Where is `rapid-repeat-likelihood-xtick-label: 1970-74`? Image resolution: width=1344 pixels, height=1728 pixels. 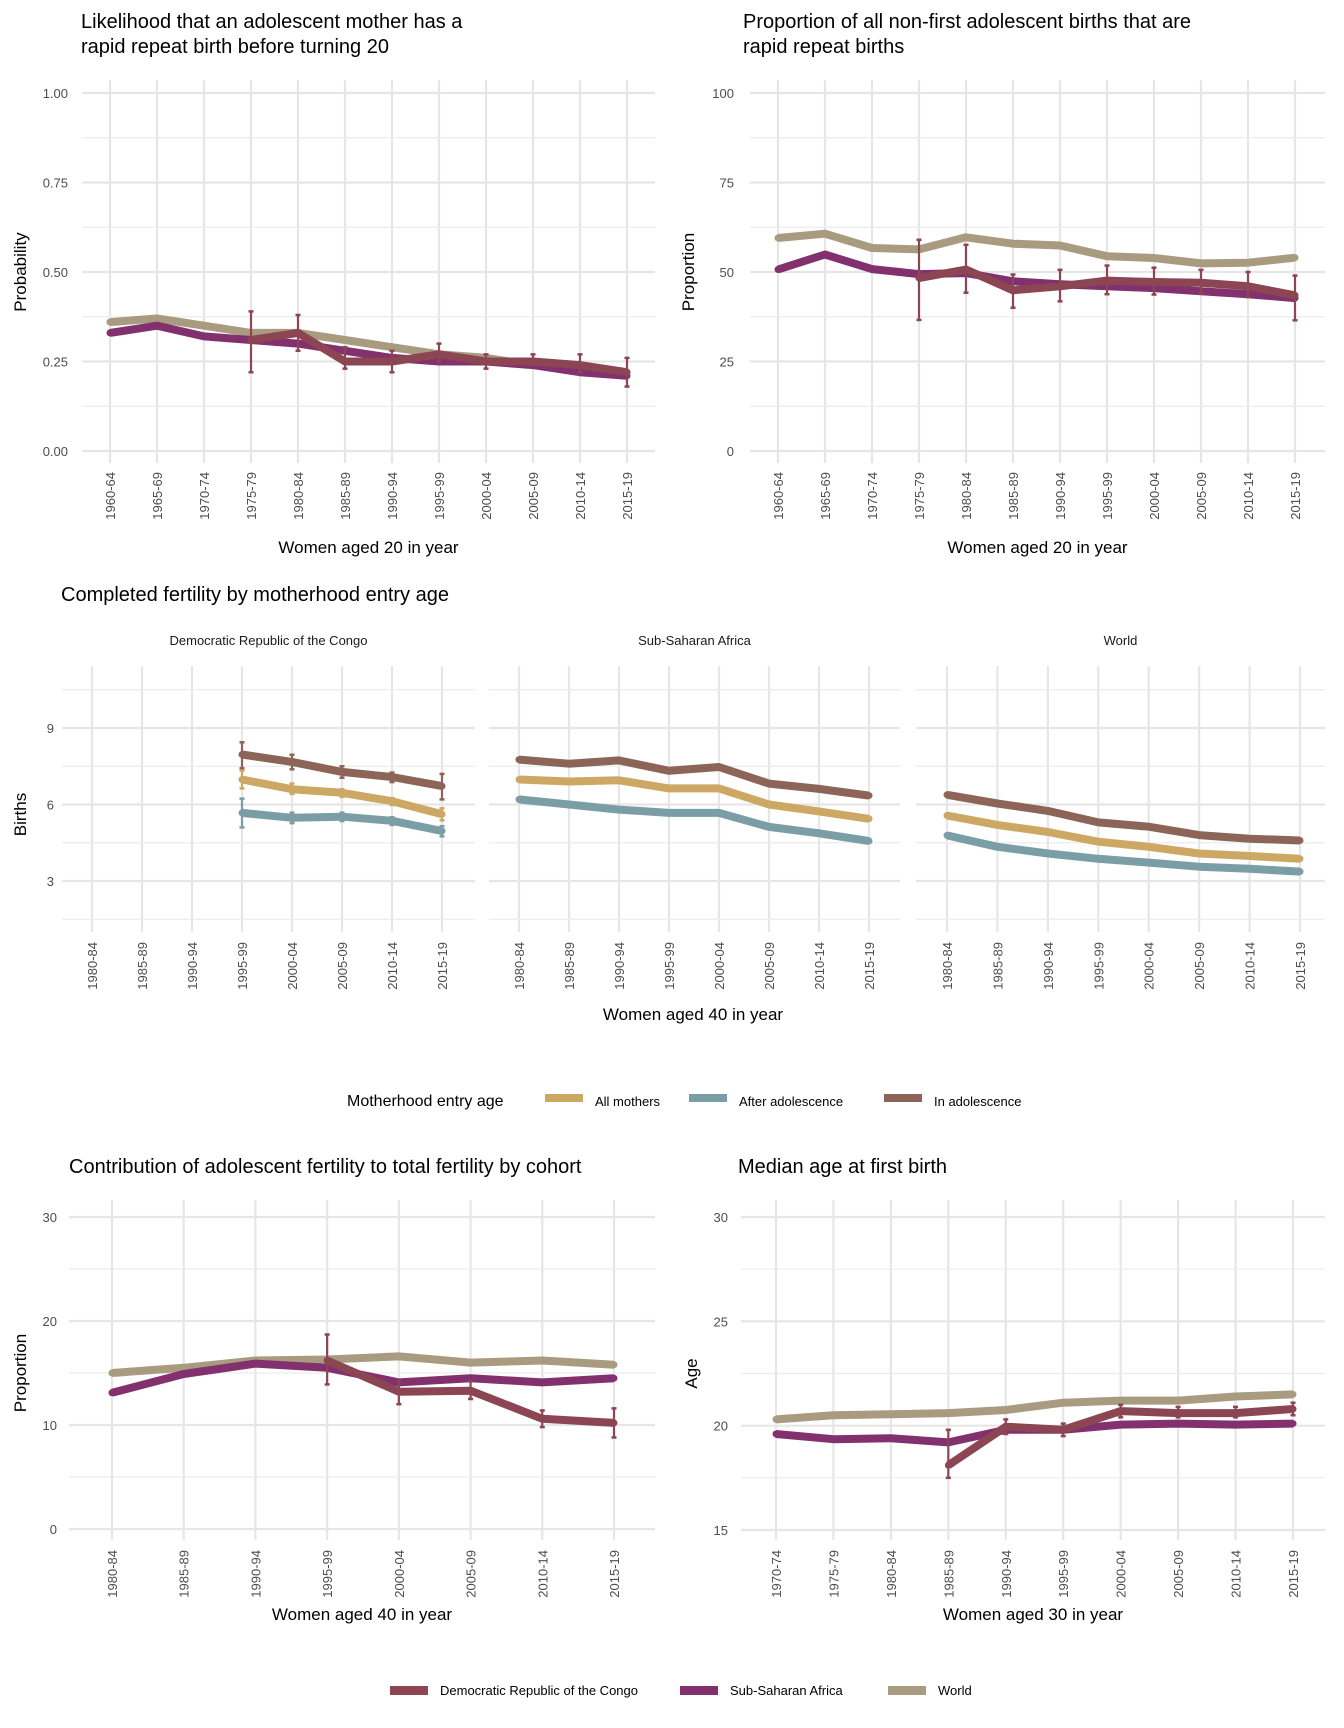 rapid-repeat-likelihood-xtick-label: 1970-74 is located at coordinates (204, 496).